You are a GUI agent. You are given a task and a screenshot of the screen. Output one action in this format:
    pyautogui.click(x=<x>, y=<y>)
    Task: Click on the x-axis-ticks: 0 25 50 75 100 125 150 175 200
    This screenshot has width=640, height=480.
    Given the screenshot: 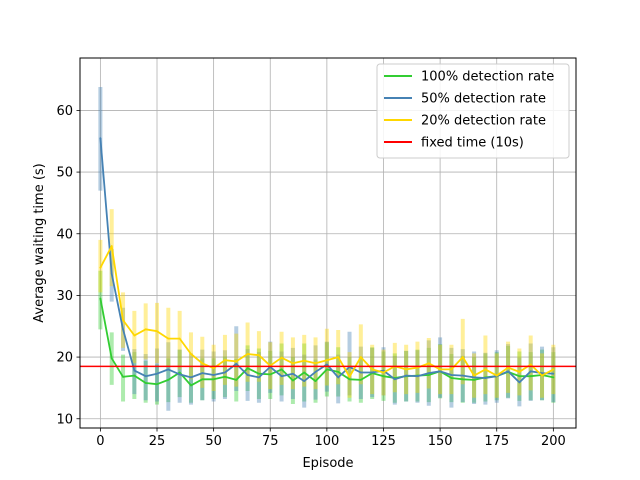 What is the action you would take?
    pyautogui.click(x=331, y=438)
    